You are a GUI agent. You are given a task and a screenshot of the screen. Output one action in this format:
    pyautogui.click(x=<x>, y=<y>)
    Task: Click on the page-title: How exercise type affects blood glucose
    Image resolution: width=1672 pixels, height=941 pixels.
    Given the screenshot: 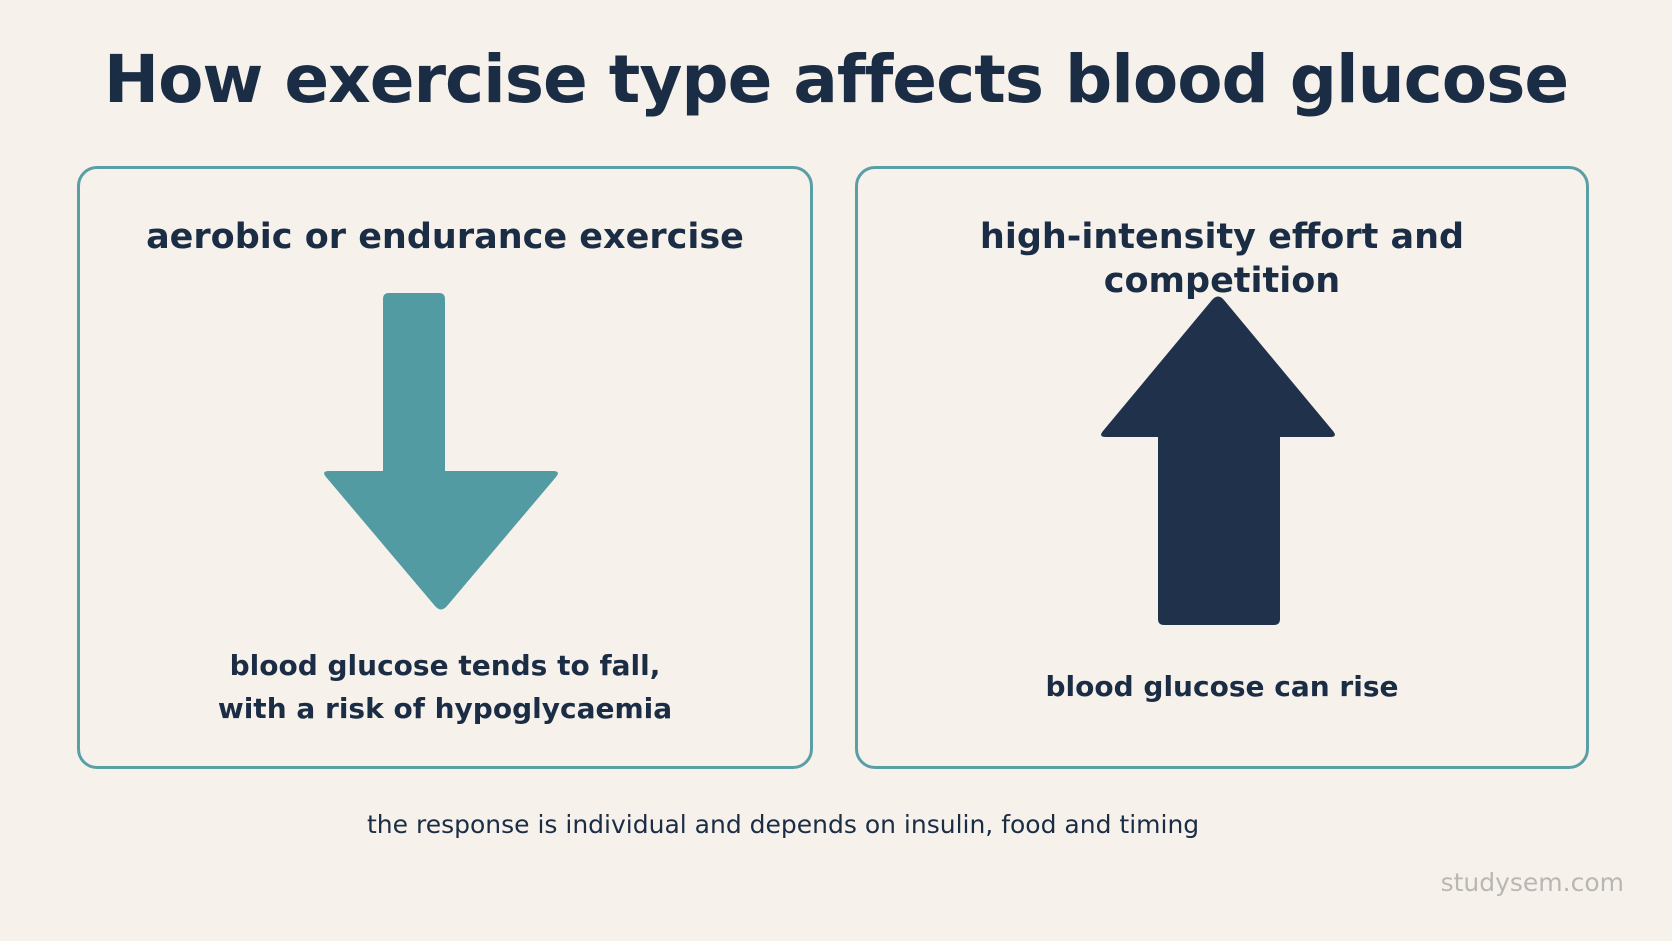 What is the action you would take?
    pyautogui.click(x=836, y=79)
    